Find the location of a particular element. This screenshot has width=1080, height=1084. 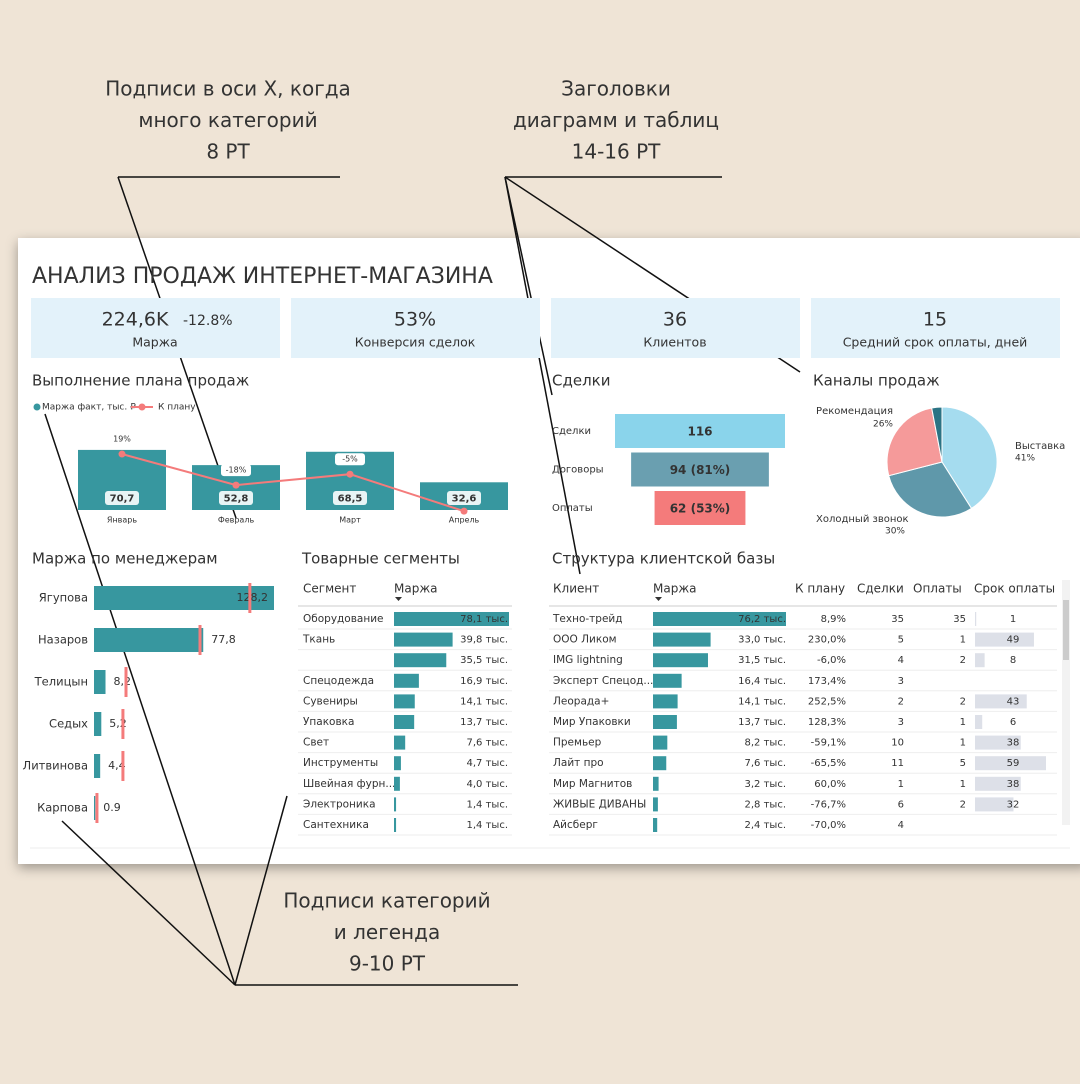

category-label: Карпова is located at coordinates (62, 808).